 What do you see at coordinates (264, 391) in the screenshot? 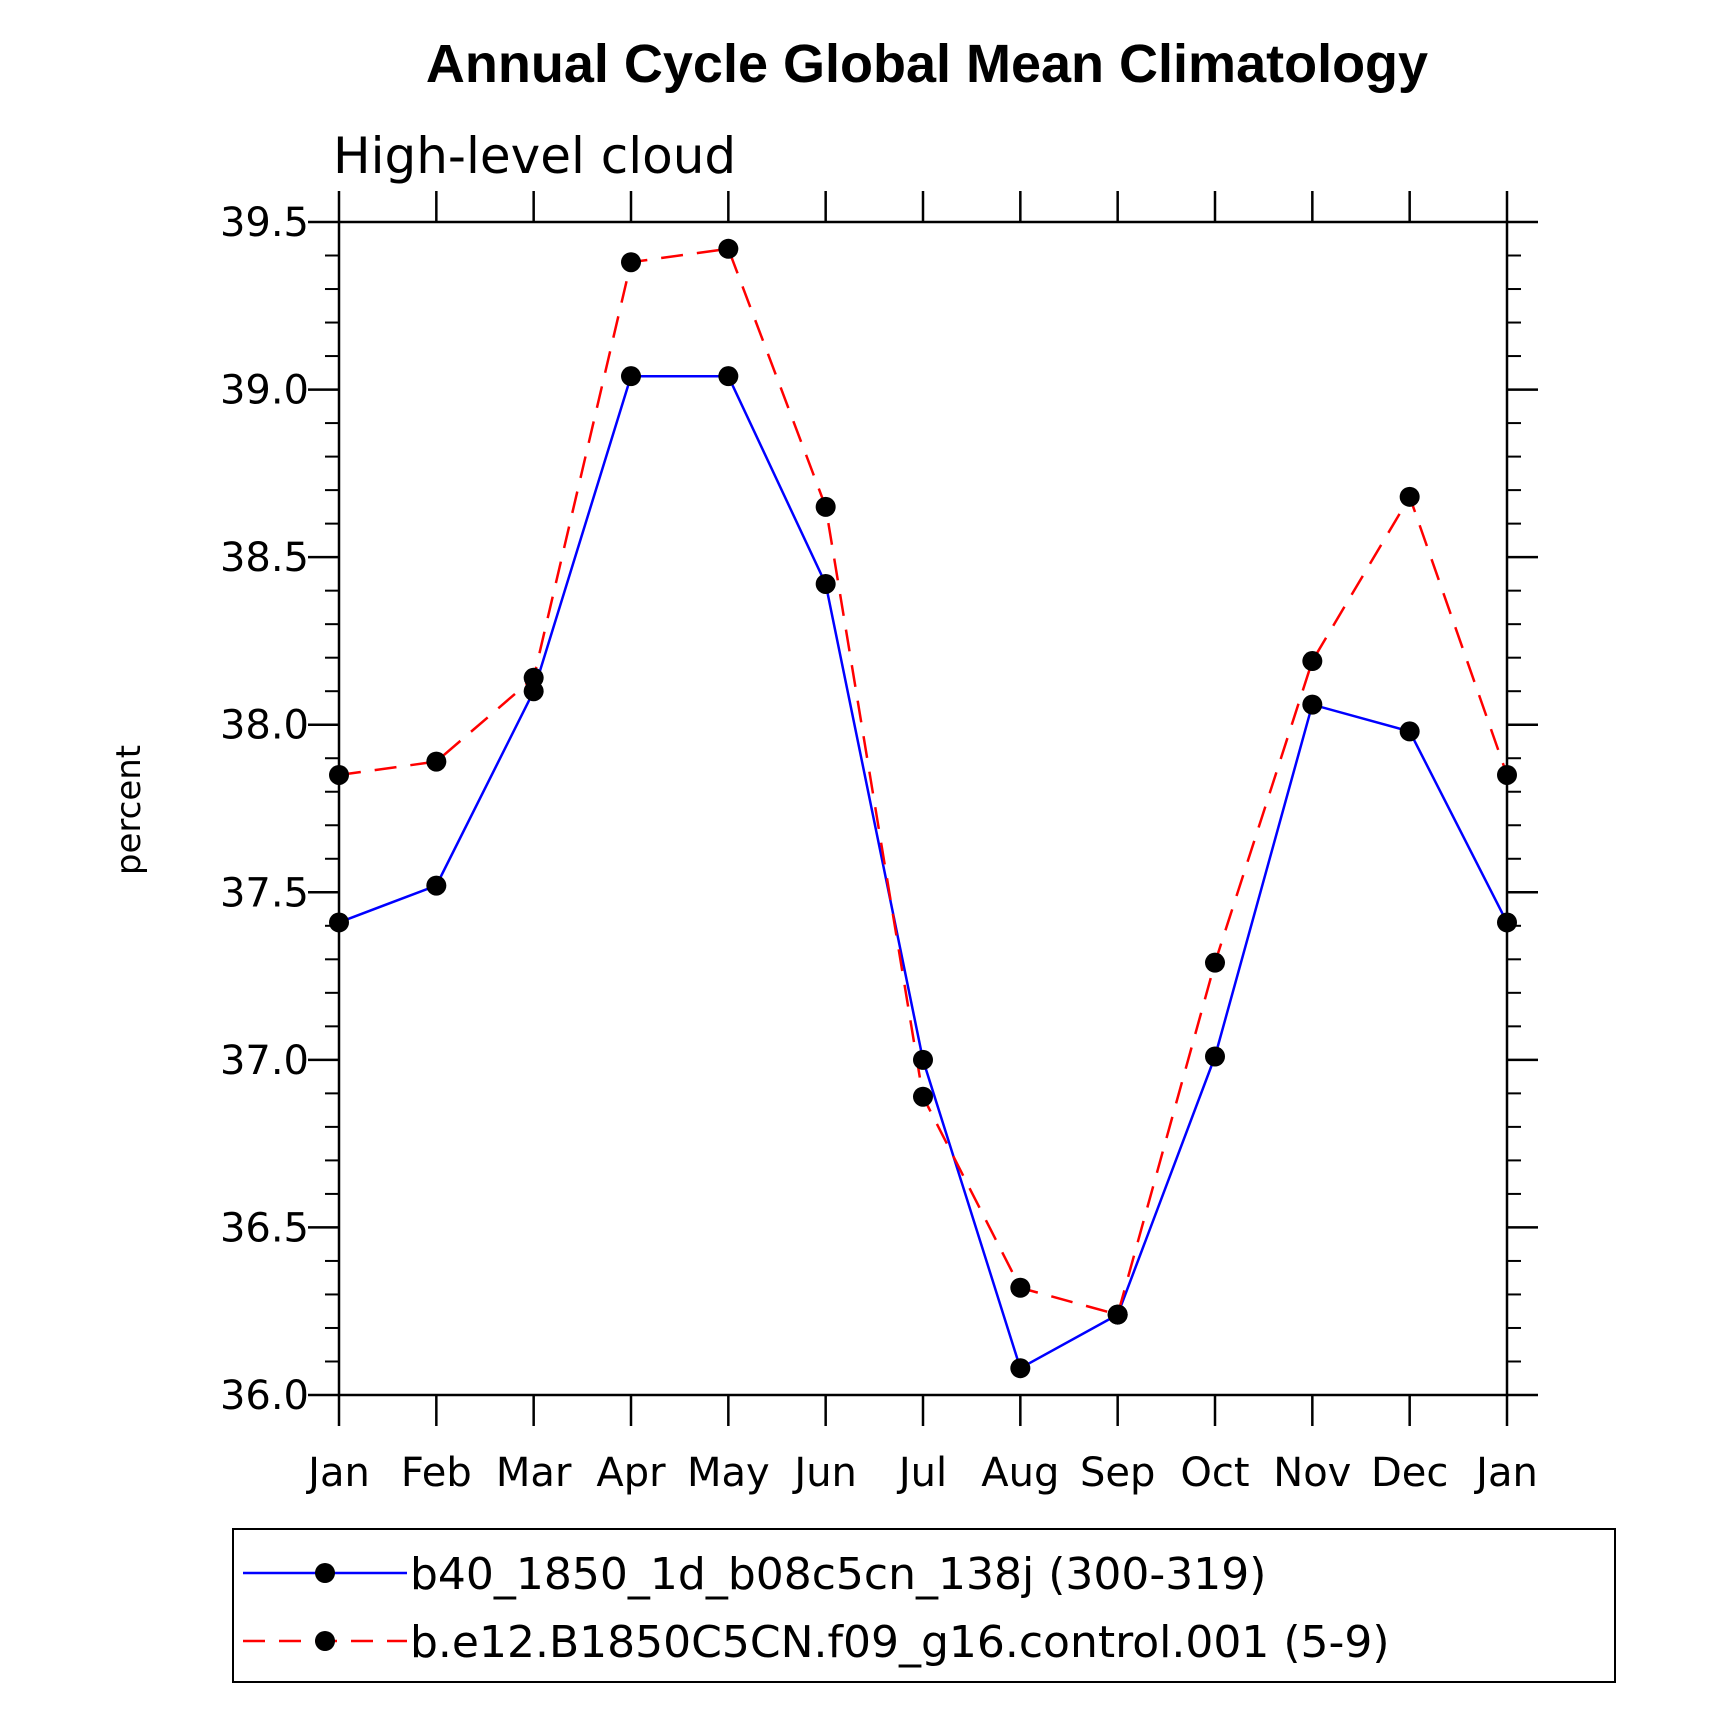
I see `y-tick-label: 39.0` at bounding box center [264, 391].